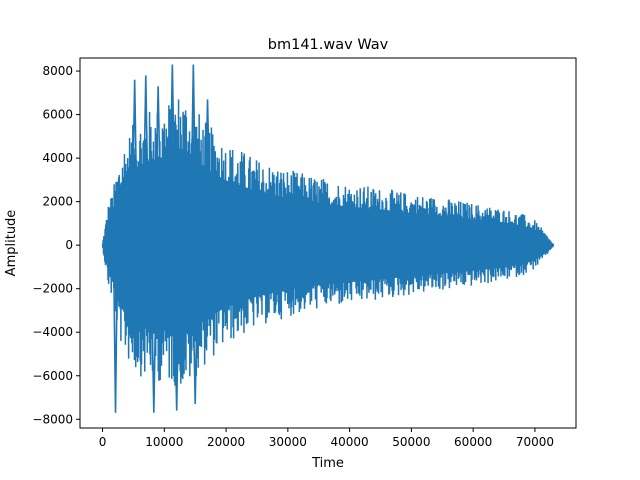 Image resolution: width=640 pixels, height=480 pixels. I want to click on y-tick-label: −6000, so click(52, 376).